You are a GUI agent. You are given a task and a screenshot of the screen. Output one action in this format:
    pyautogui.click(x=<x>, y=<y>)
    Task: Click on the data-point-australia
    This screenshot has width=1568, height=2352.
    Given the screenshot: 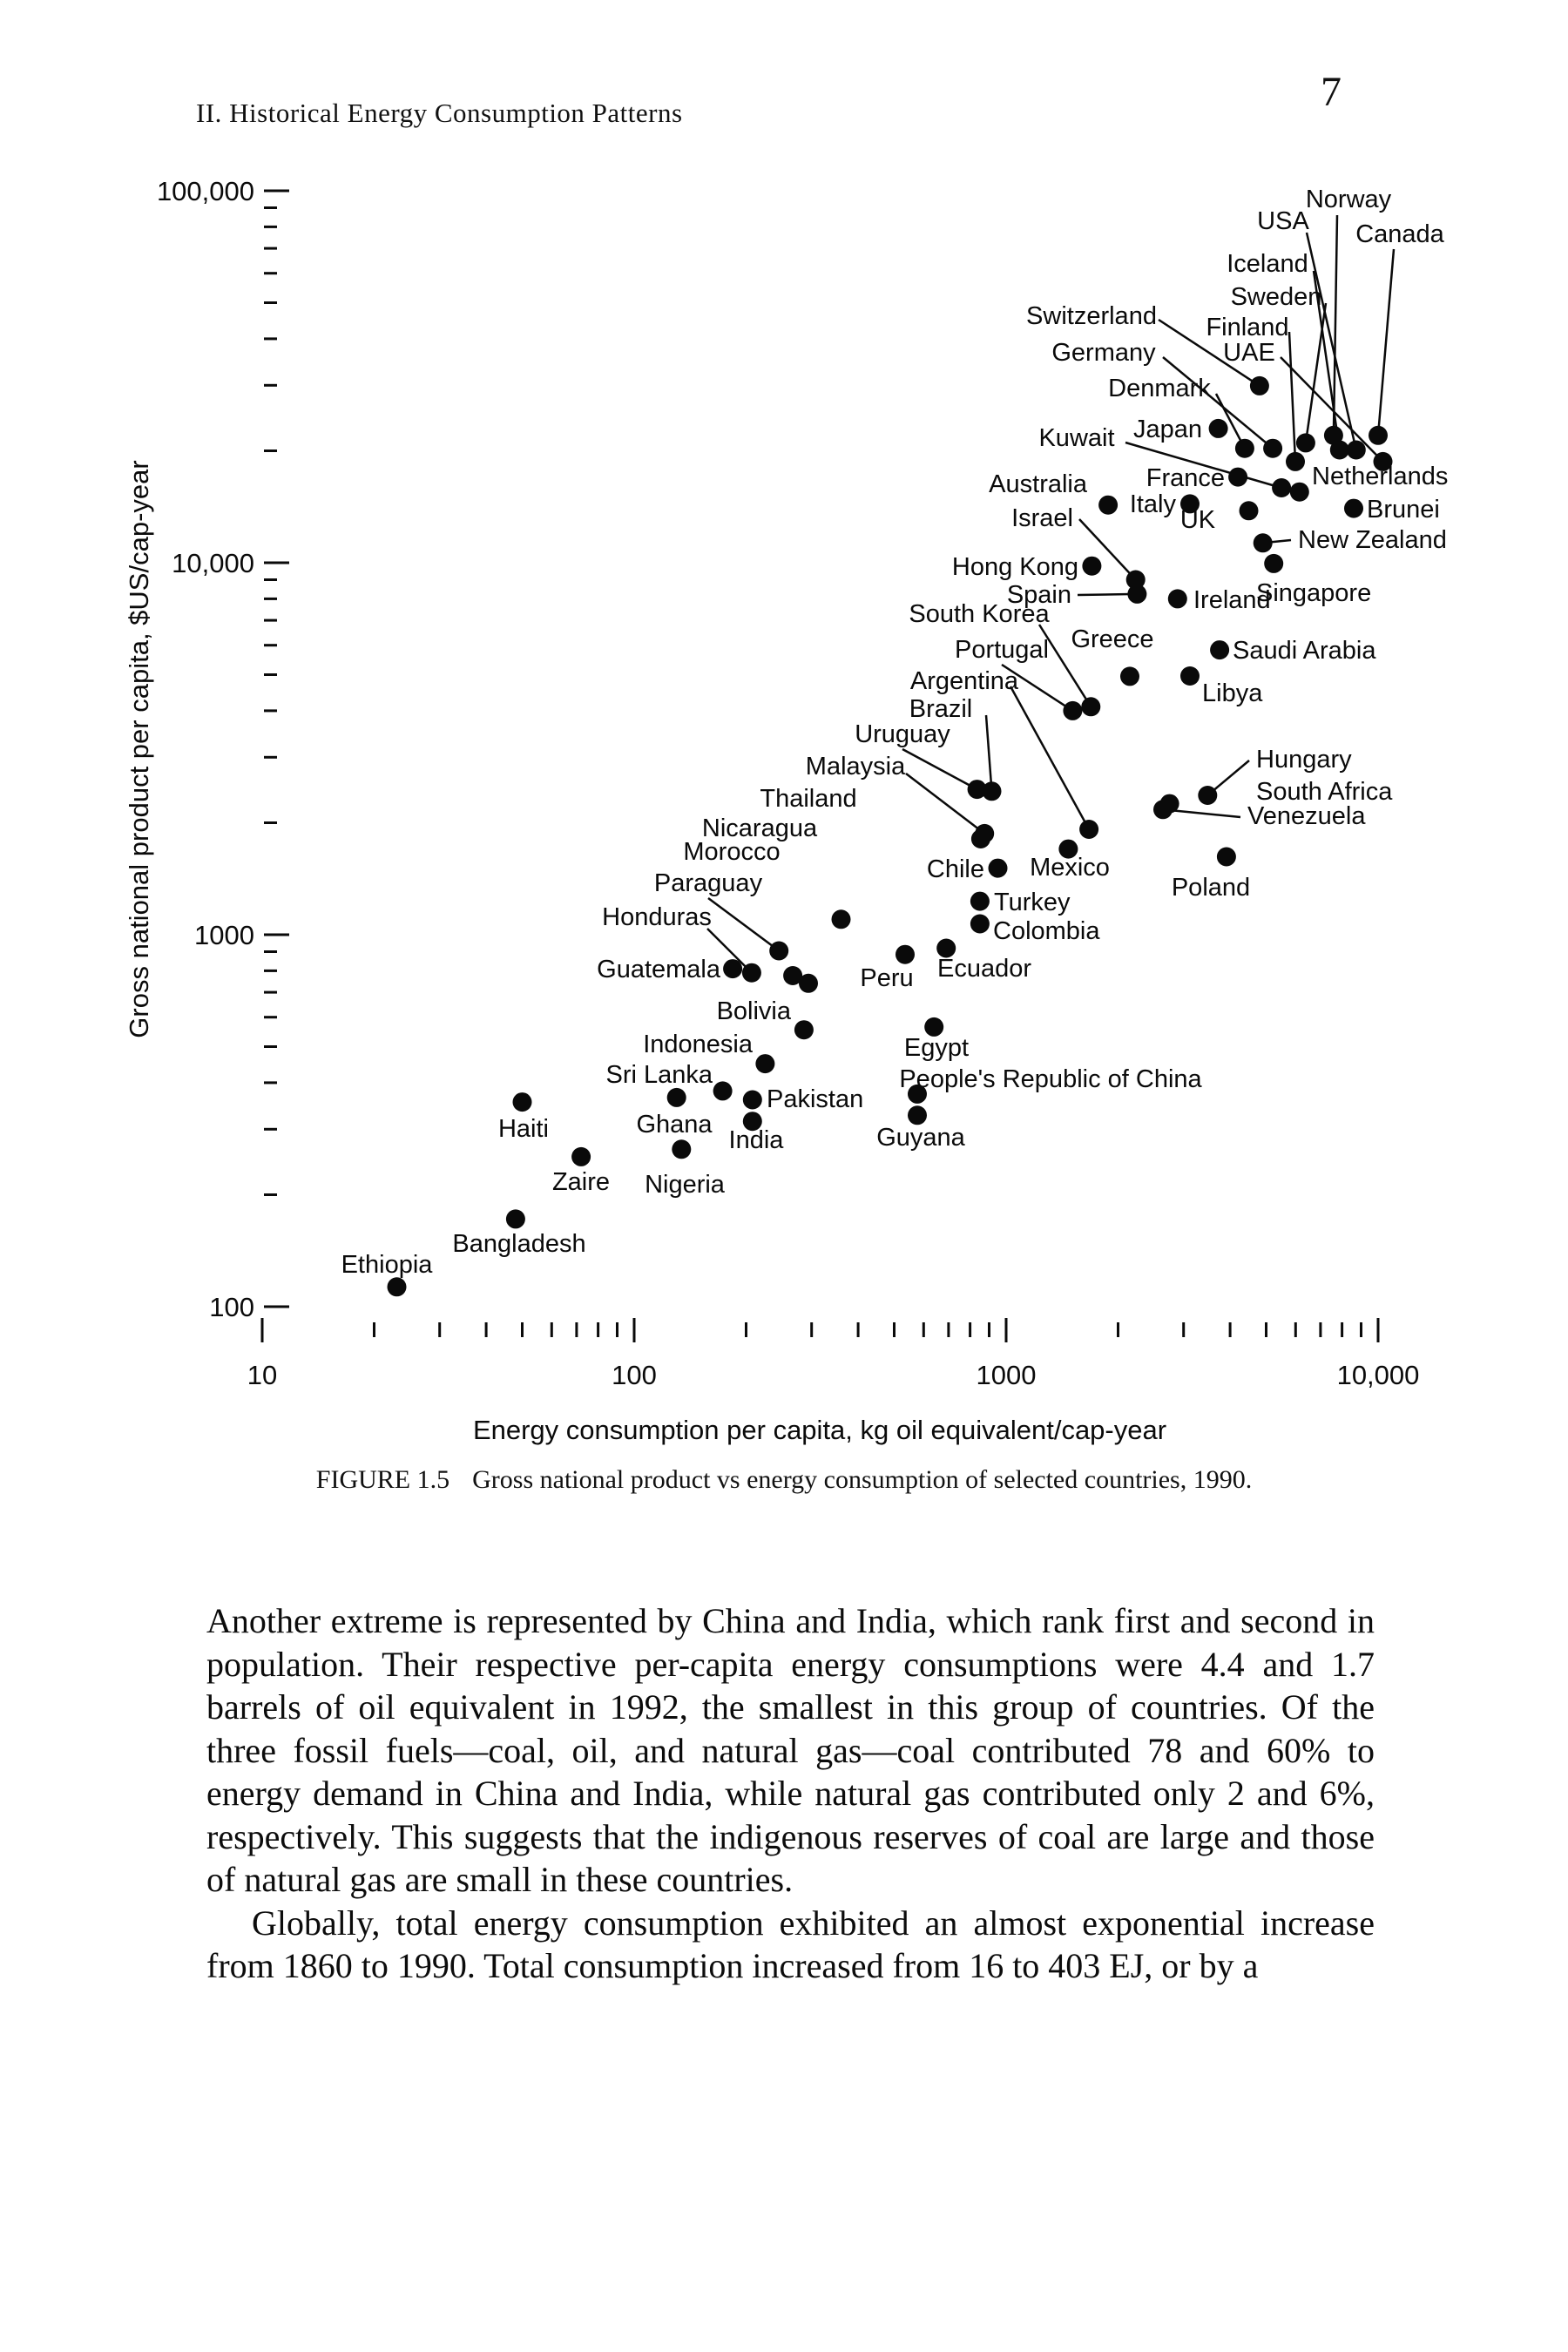 What is the action you would take?
    pyautogui.click(x=1108, y=505)
    